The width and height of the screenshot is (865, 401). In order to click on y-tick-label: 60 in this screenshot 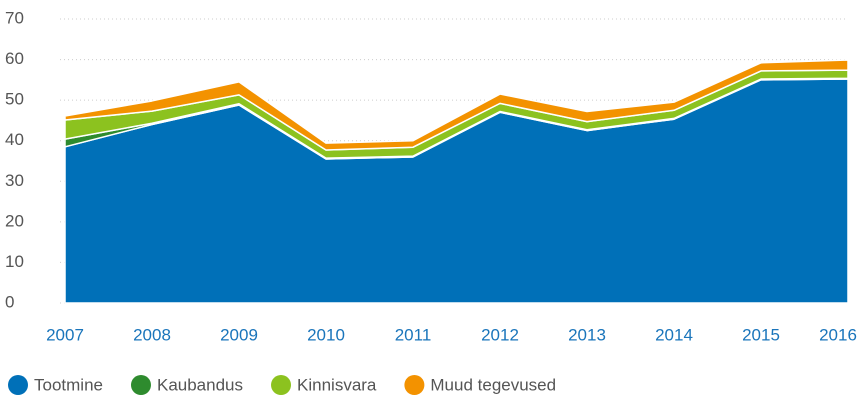, I will do `click(14, 58)`.